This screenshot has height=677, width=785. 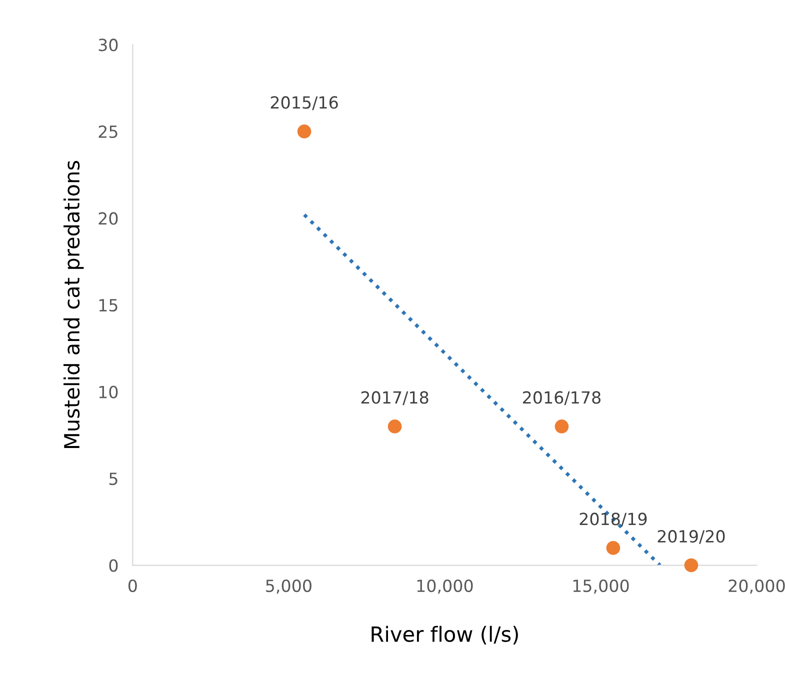 I want to click on x-axis-title: River flow (l/s), so click(x=445, y=635).